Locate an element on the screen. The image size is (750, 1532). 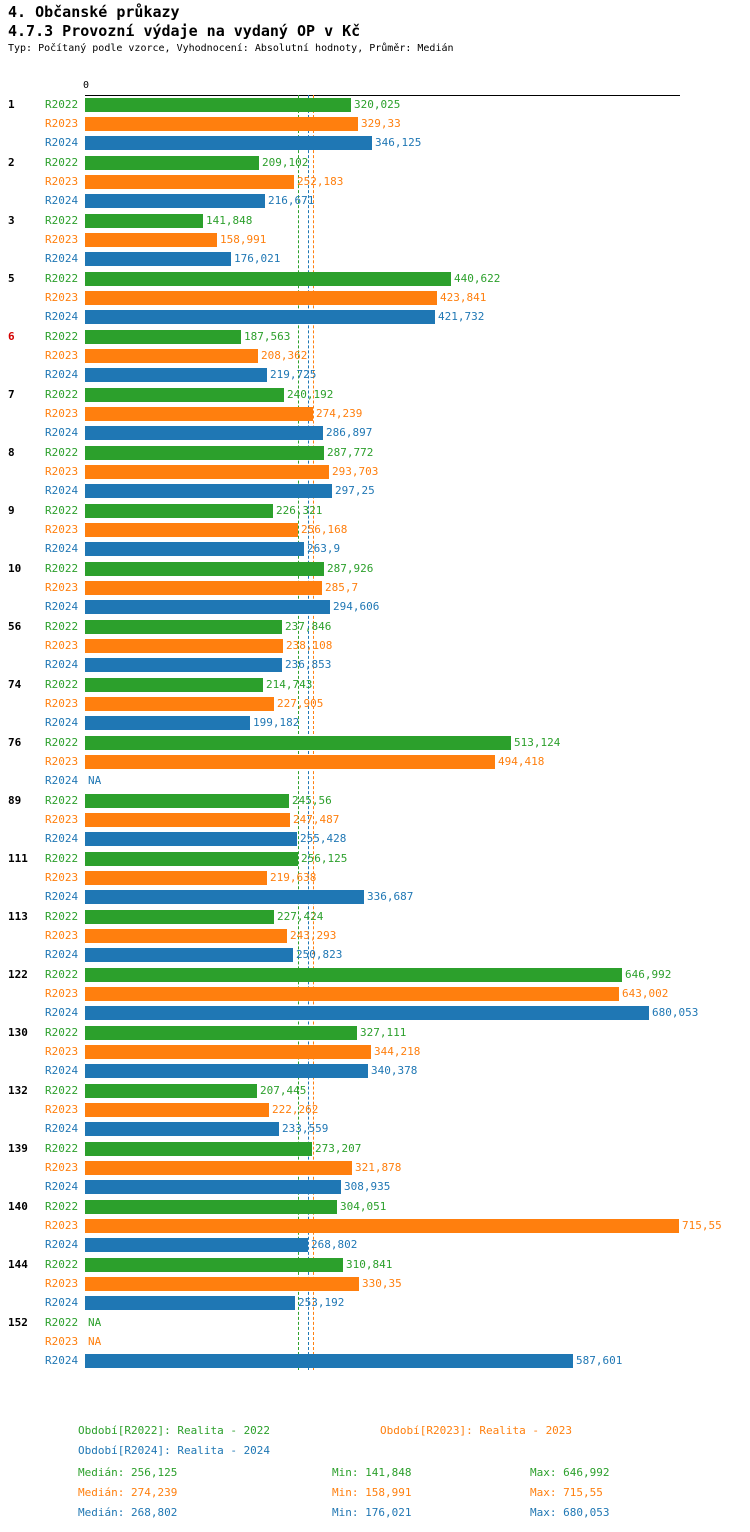
bar-row: 7 R2022 240,192 is located at coordinates (375, 394).